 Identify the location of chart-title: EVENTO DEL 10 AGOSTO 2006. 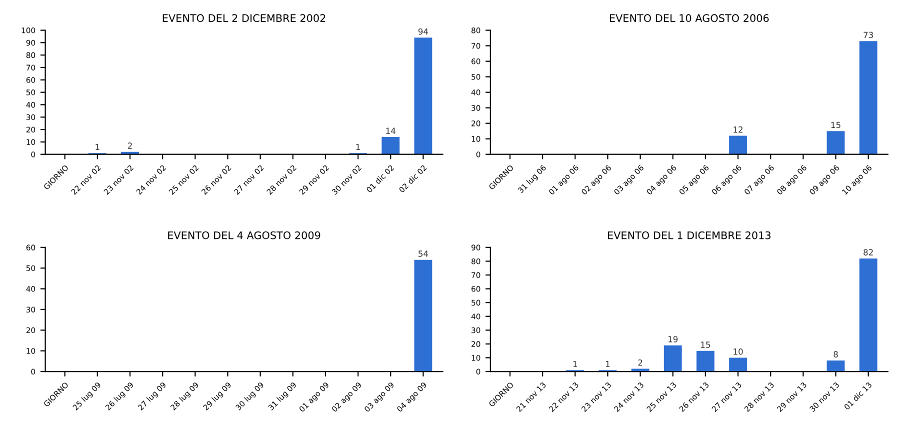
(689, 18).